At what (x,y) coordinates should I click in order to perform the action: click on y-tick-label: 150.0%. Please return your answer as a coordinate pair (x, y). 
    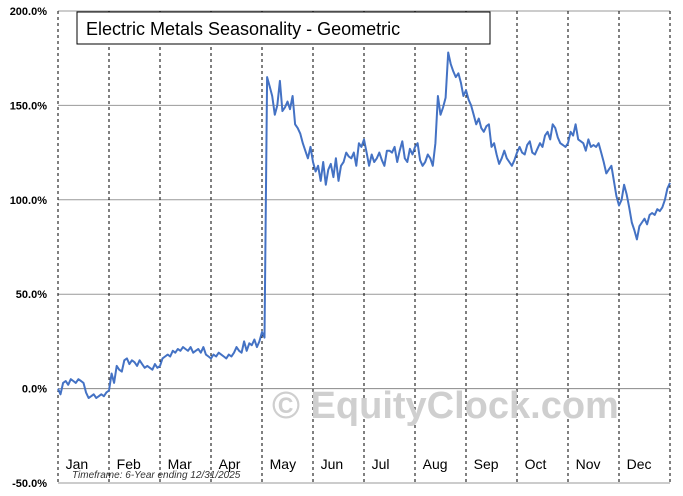
    Looking at the image, I should click on (29, 106).